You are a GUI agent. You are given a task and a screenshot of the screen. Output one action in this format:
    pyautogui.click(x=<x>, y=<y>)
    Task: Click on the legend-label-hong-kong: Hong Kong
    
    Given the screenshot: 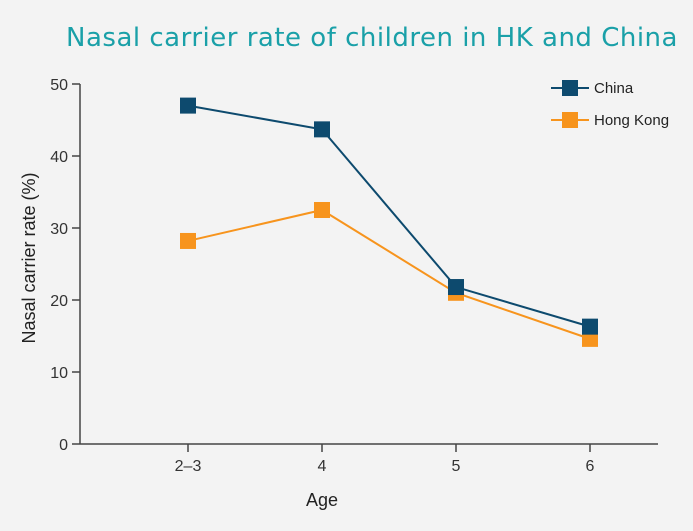 What is the action you would take?
    pyautogui.click(x=631, y=120)
    